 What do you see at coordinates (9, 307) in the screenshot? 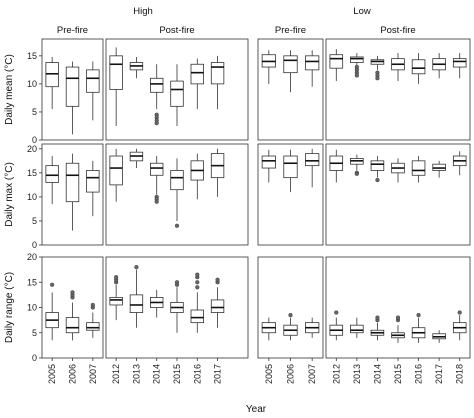
I see `y-axis-label-row-2: Daily range (°C)` at bounding box center [9, 307].